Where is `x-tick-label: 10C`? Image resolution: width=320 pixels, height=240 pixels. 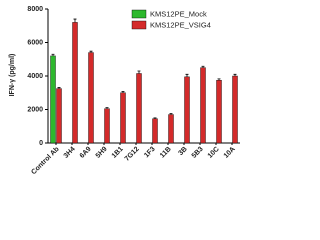 x-tick-label: 10C is located at coordinates (214, 153).